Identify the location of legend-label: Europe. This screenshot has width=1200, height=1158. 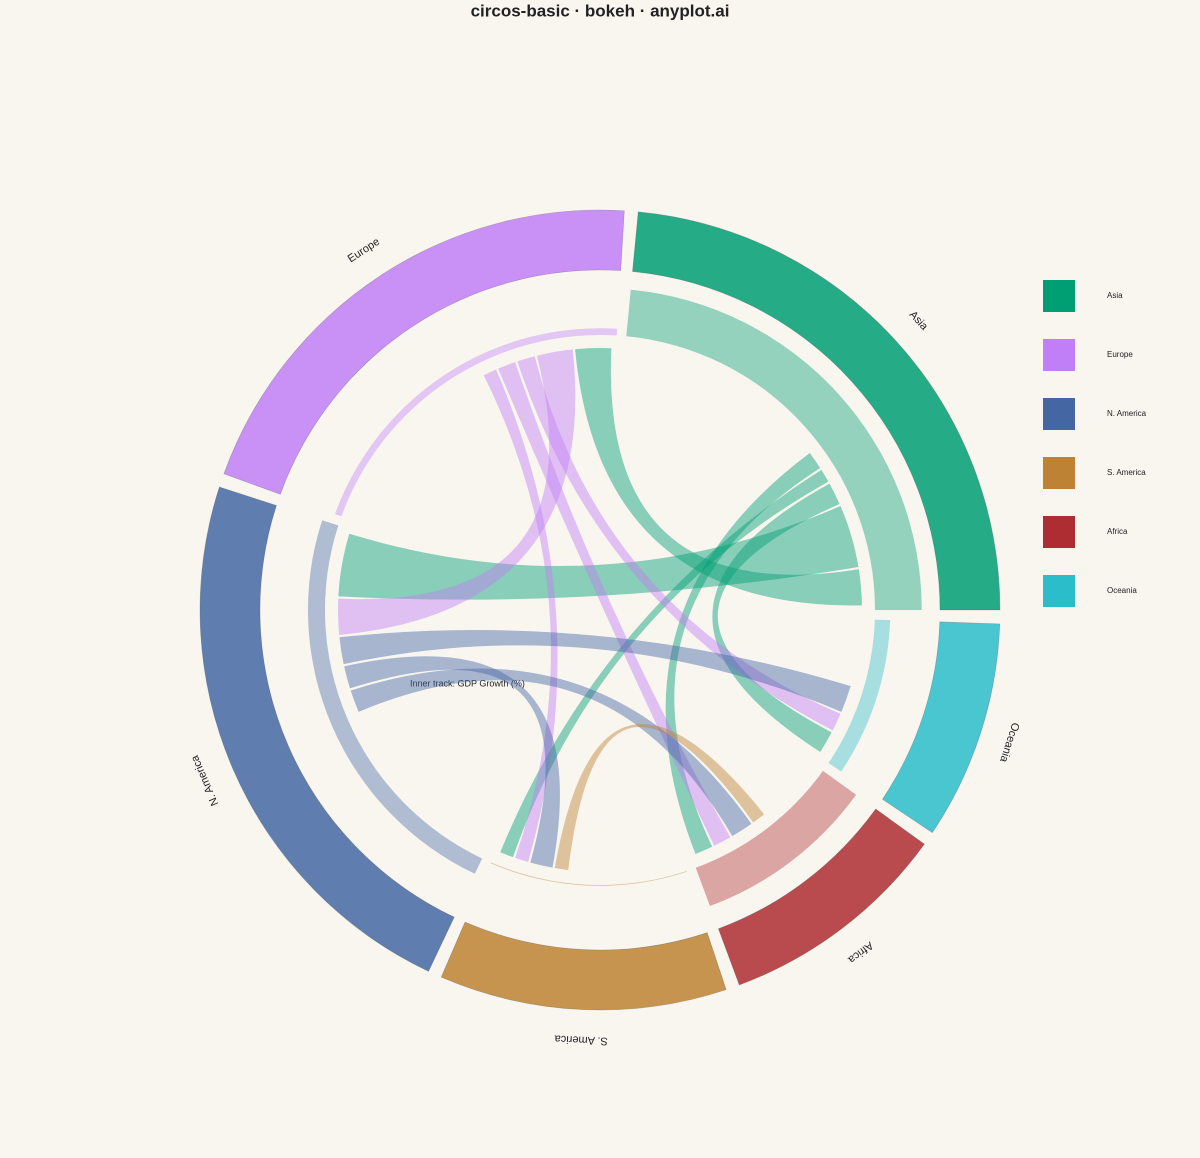
(1120, 354).